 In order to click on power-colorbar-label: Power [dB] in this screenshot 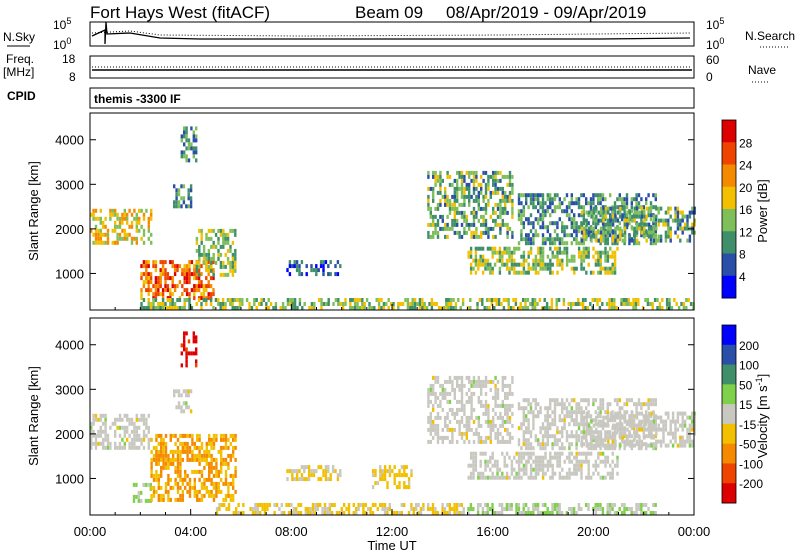, I will do `click(762, 211)`.